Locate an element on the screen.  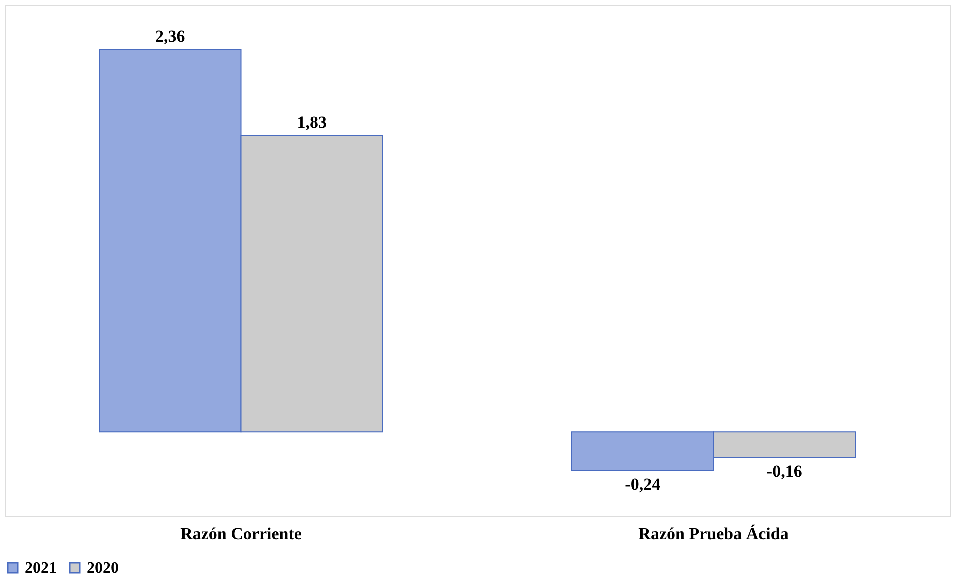
data-label: -0,16 is located at coordinates (784, 472).